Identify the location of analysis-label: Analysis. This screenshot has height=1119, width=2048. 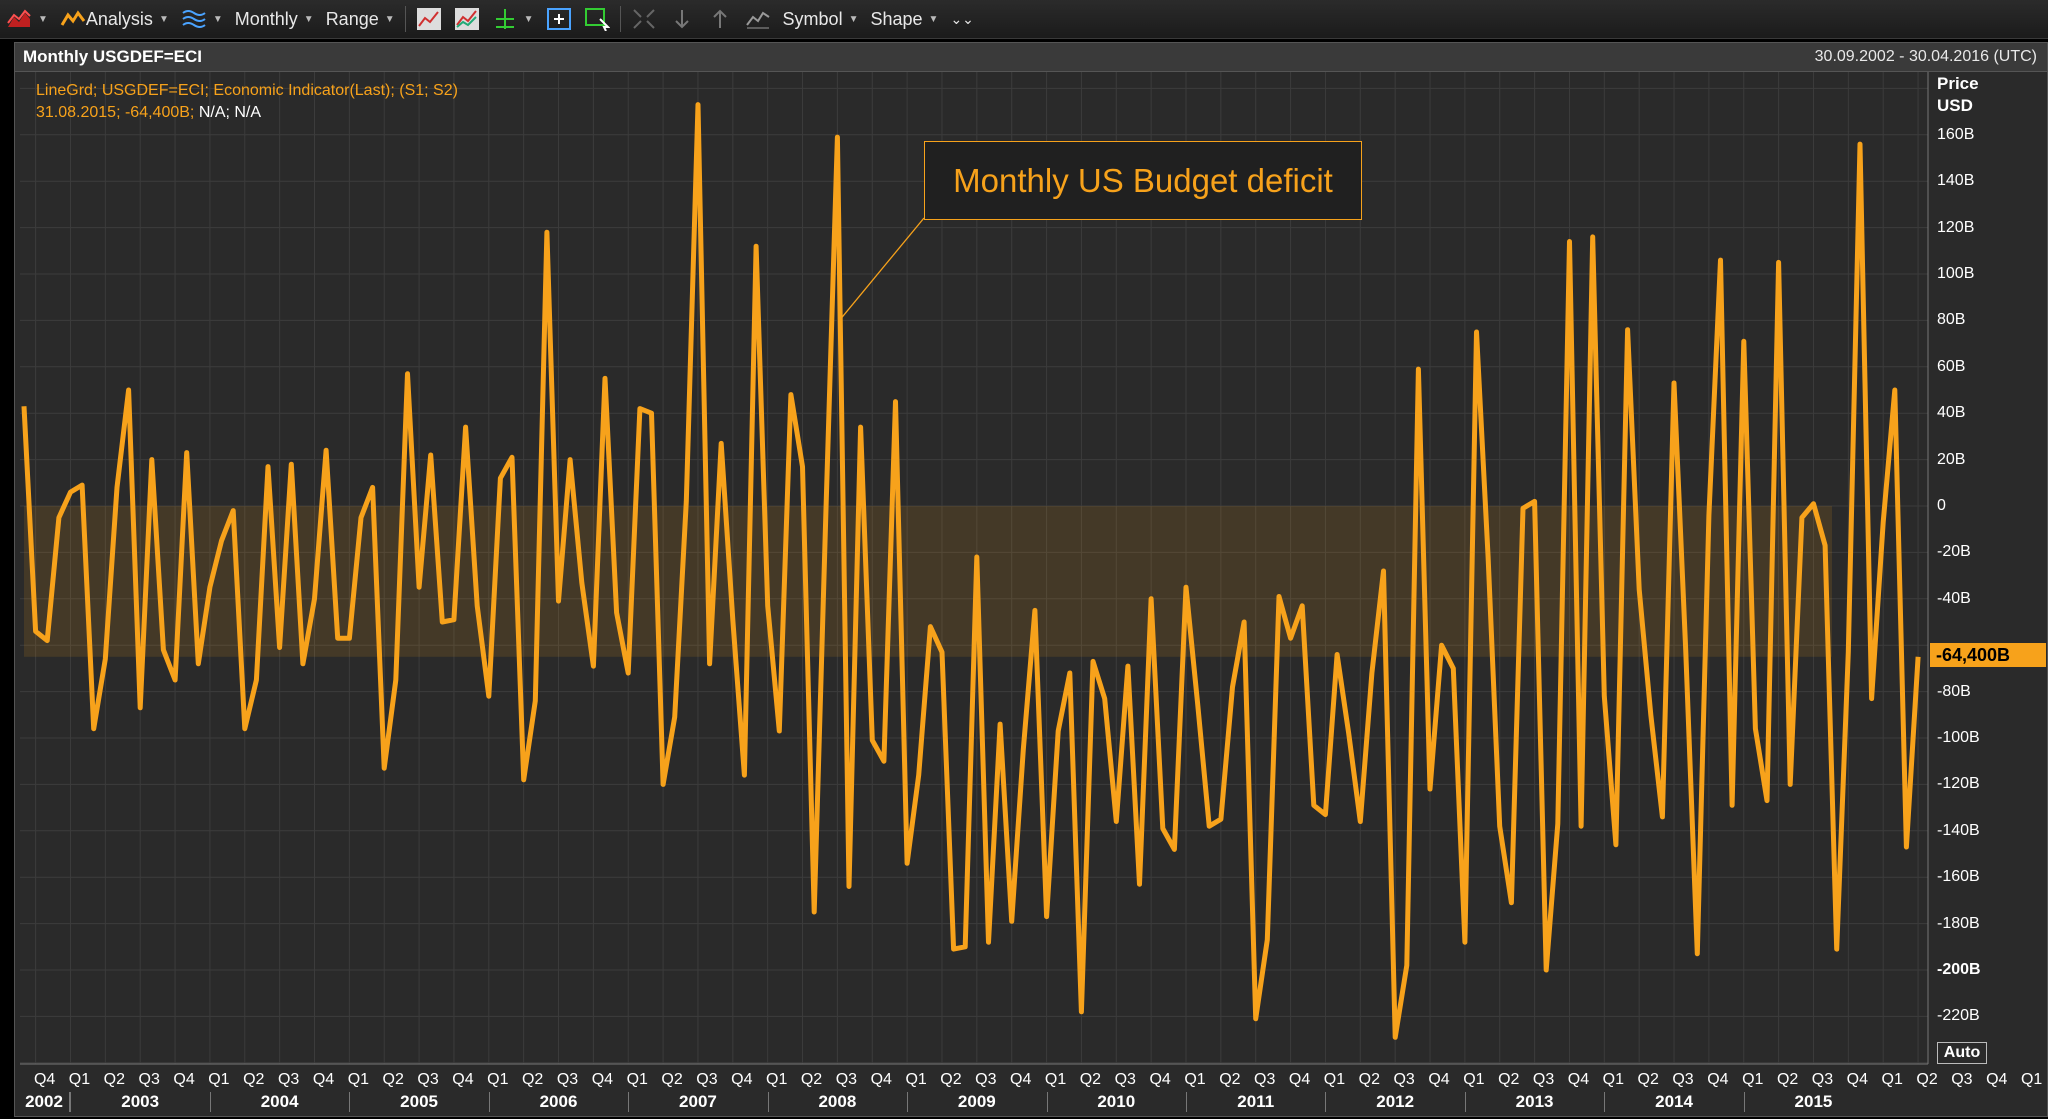
(119, 18).